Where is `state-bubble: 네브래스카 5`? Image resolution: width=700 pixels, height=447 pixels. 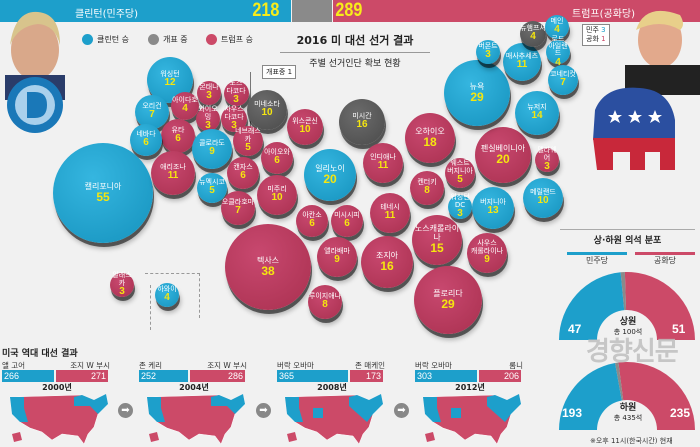 state-bubble: 네브래스카 5 is located at coordinates (248, 141).